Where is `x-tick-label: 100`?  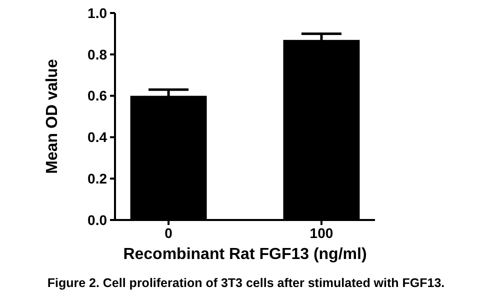 x-tick-label: 100 is located at coordinates (322, 233).